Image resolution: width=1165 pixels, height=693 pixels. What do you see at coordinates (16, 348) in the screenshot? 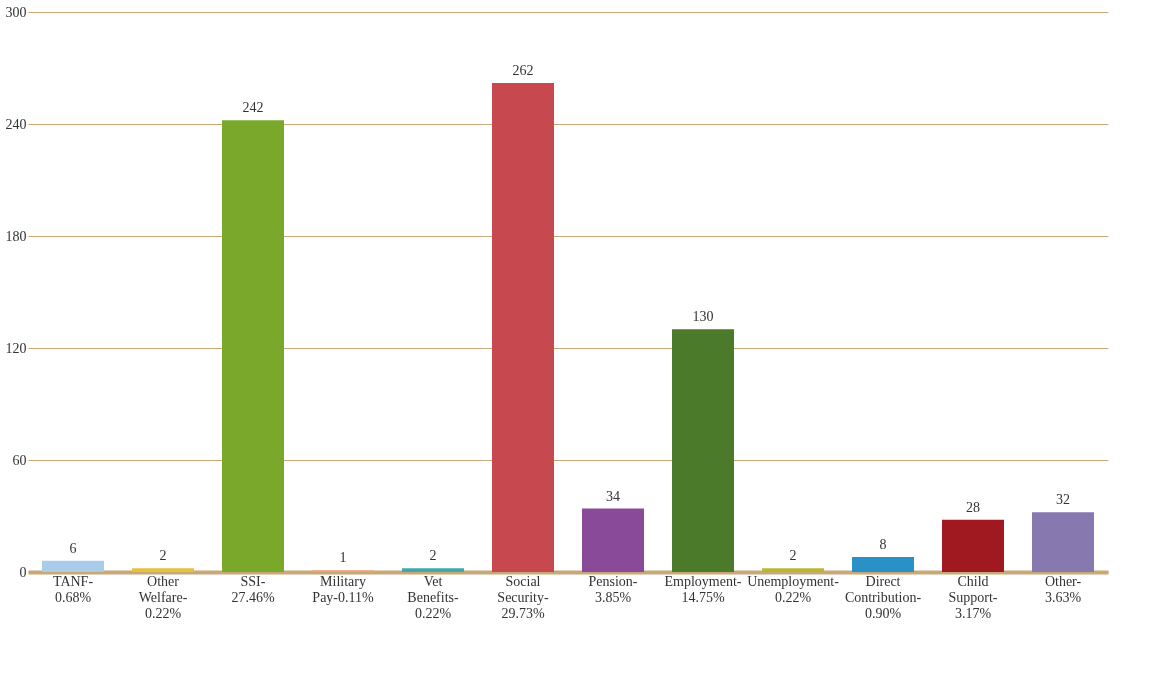
I see `y-tick-label: 120` at bounding box center [16, 348].